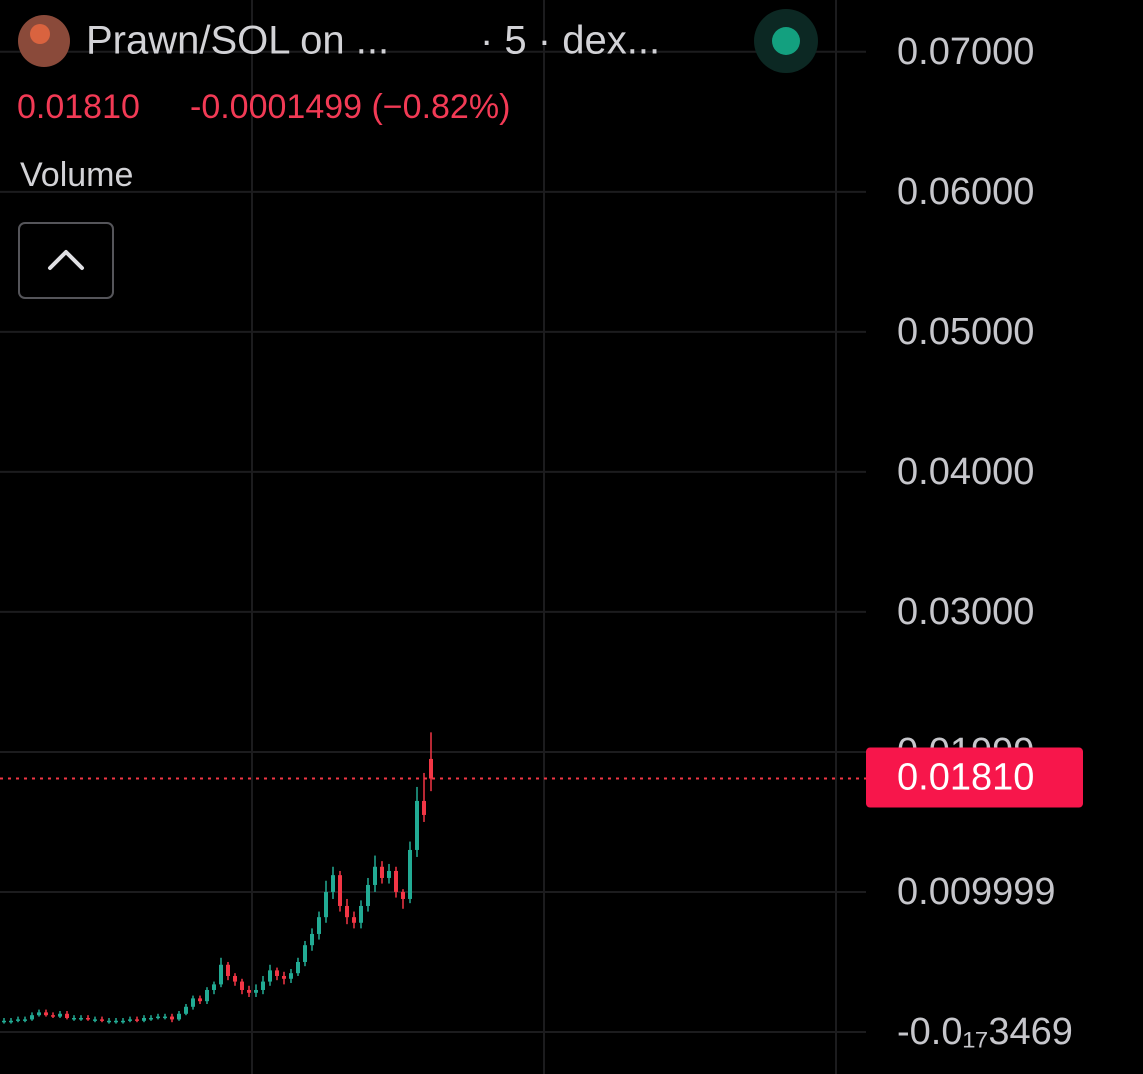  I want to click on y-tick-label: 0.05000, so click(965, 332).